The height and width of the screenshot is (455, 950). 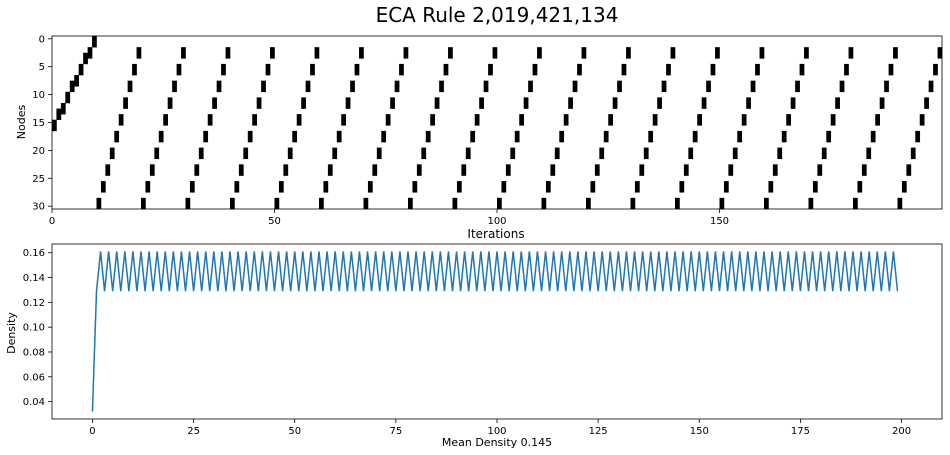 What do you see at coordinates (497, 442) in the screenshot?
I see `density-x-label: Mean Density 0.145` at bounding box center [497, 442].